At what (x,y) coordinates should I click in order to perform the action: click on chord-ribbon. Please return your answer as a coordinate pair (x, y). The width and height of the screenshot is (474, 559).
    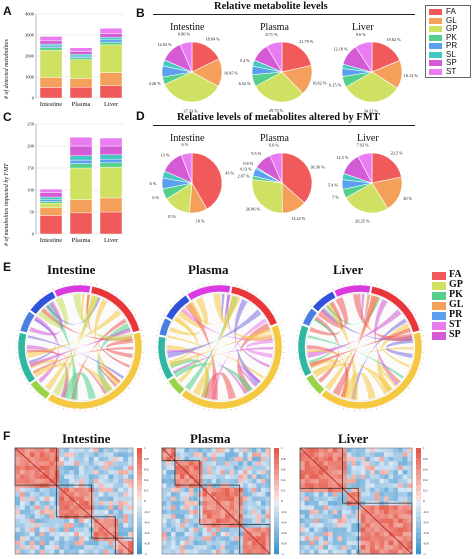
    Looking at the image, I should click on (103, 318).